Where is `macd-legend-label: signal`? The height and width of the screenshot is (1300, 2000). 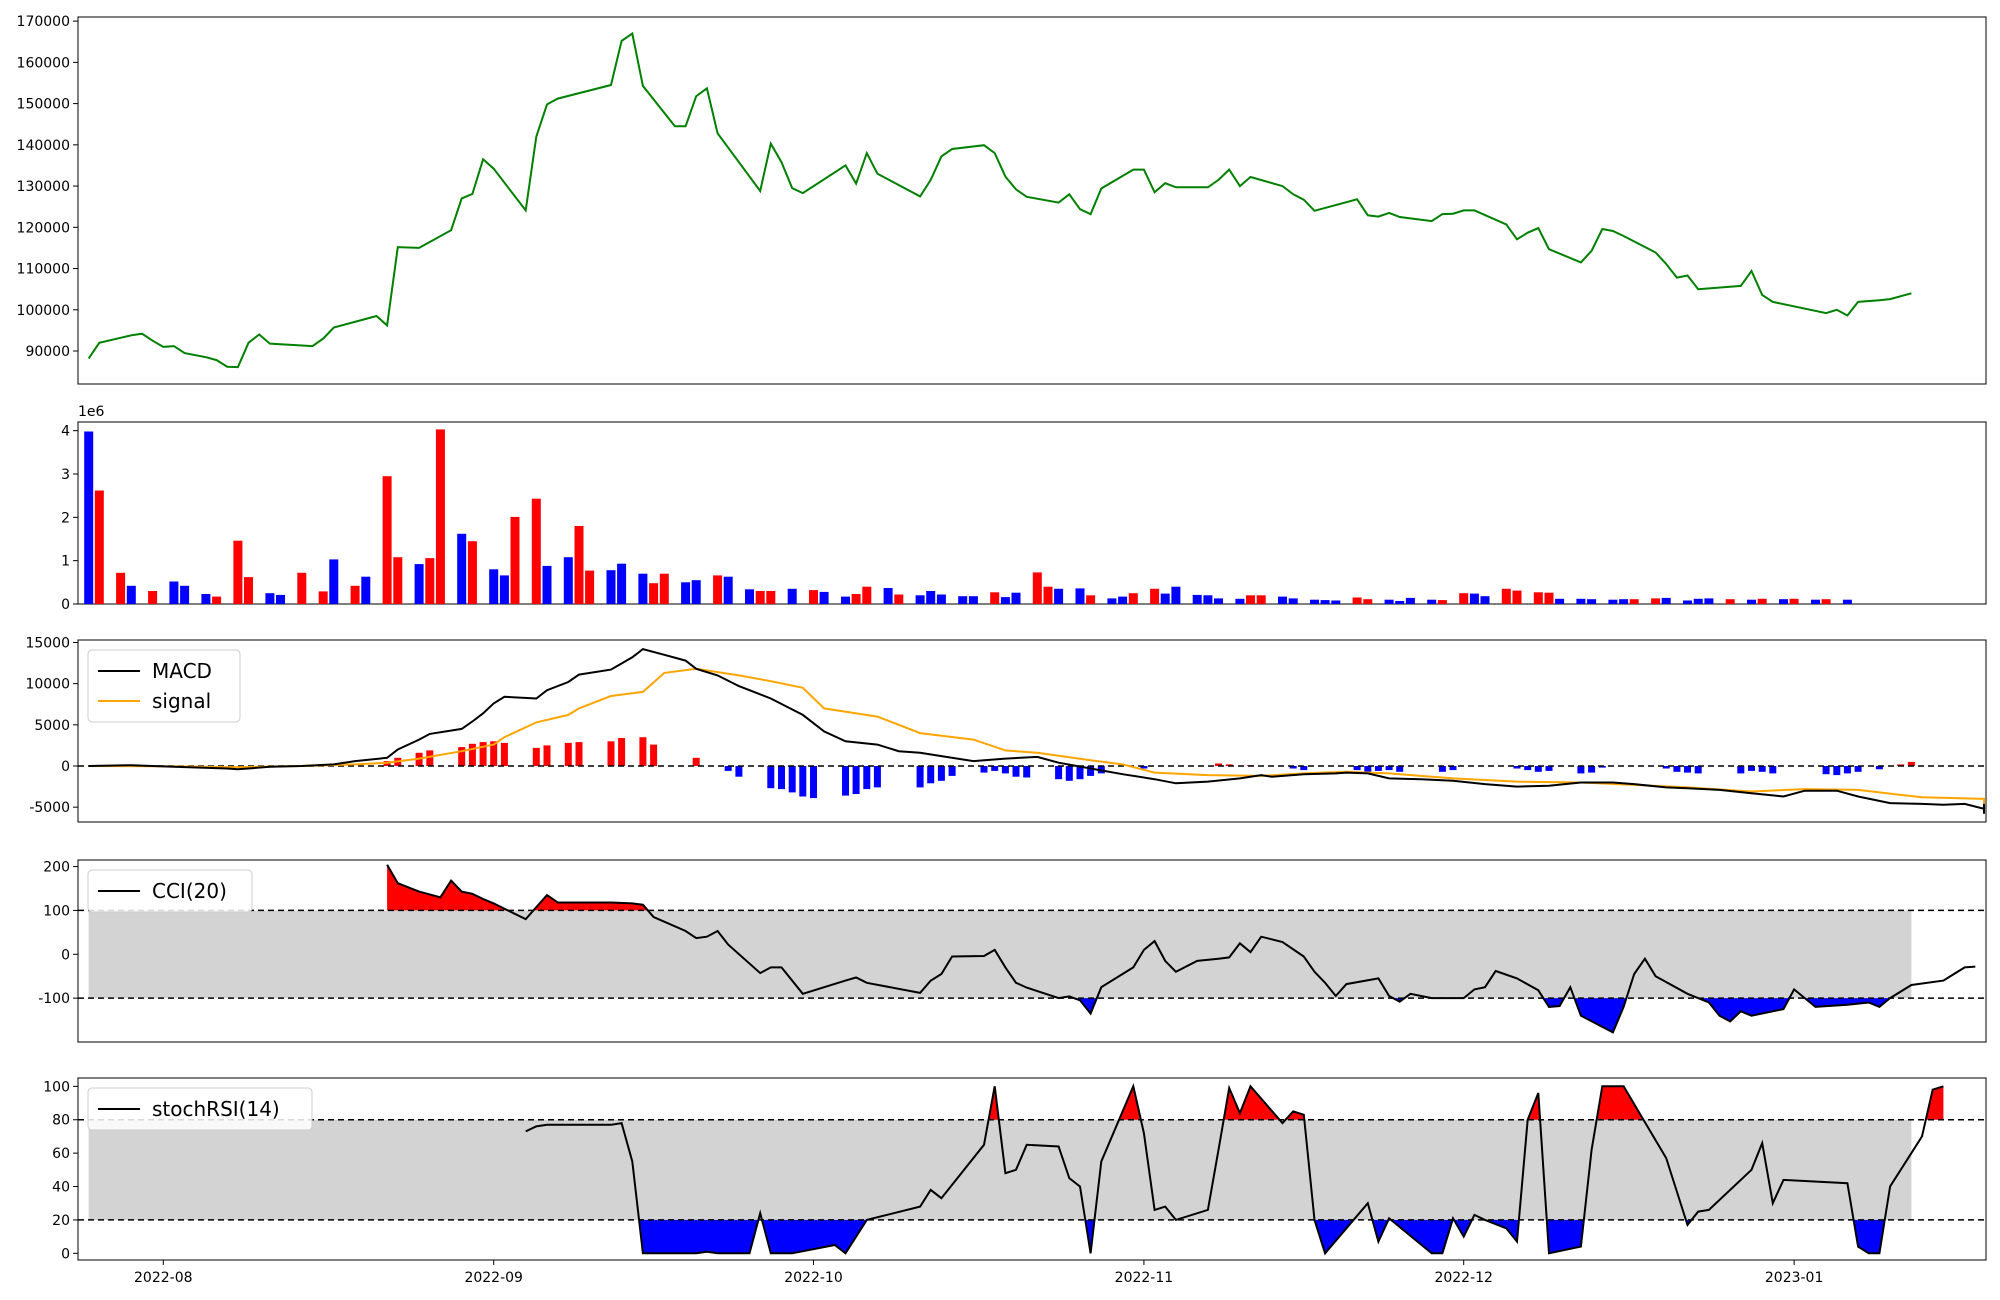 macd-legend-label: signal is located at coordinates (181, 701).